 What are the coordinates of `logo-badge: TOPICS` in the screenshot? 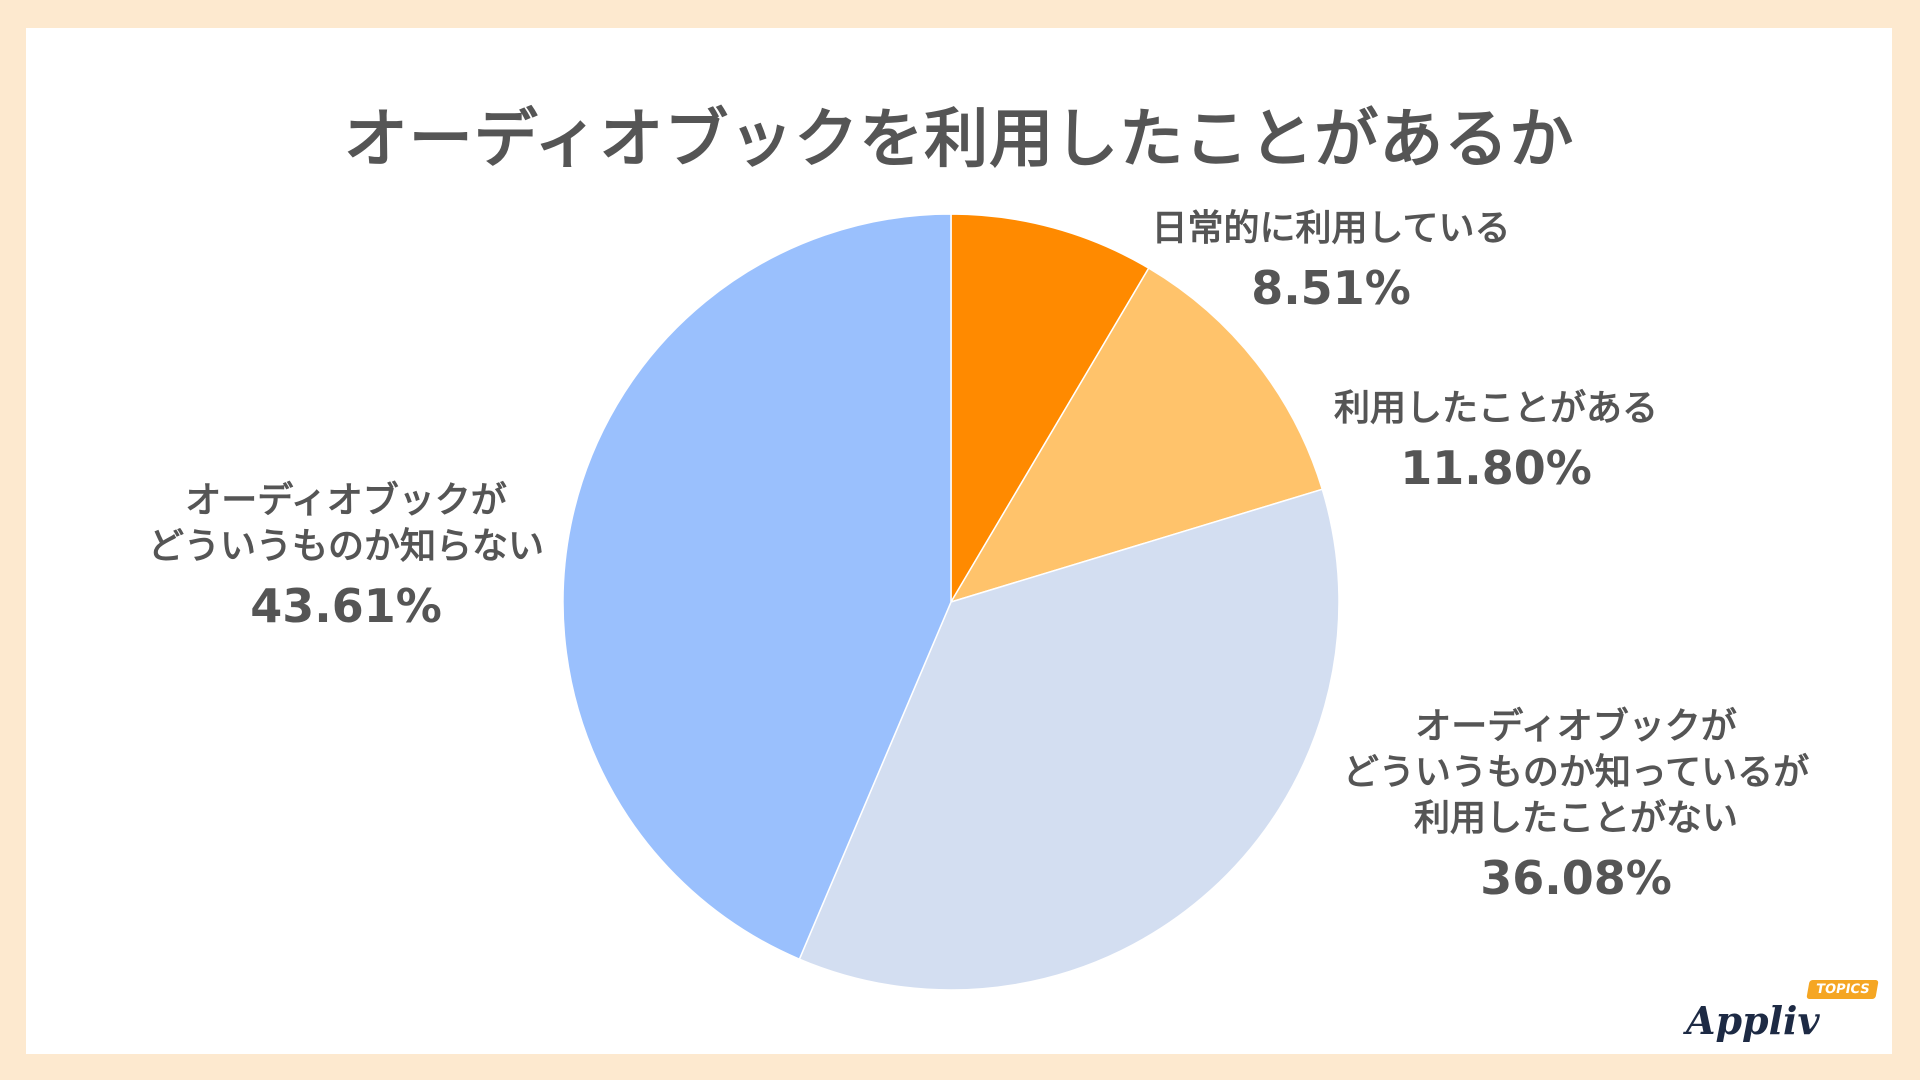 It's located at (1843, 989).